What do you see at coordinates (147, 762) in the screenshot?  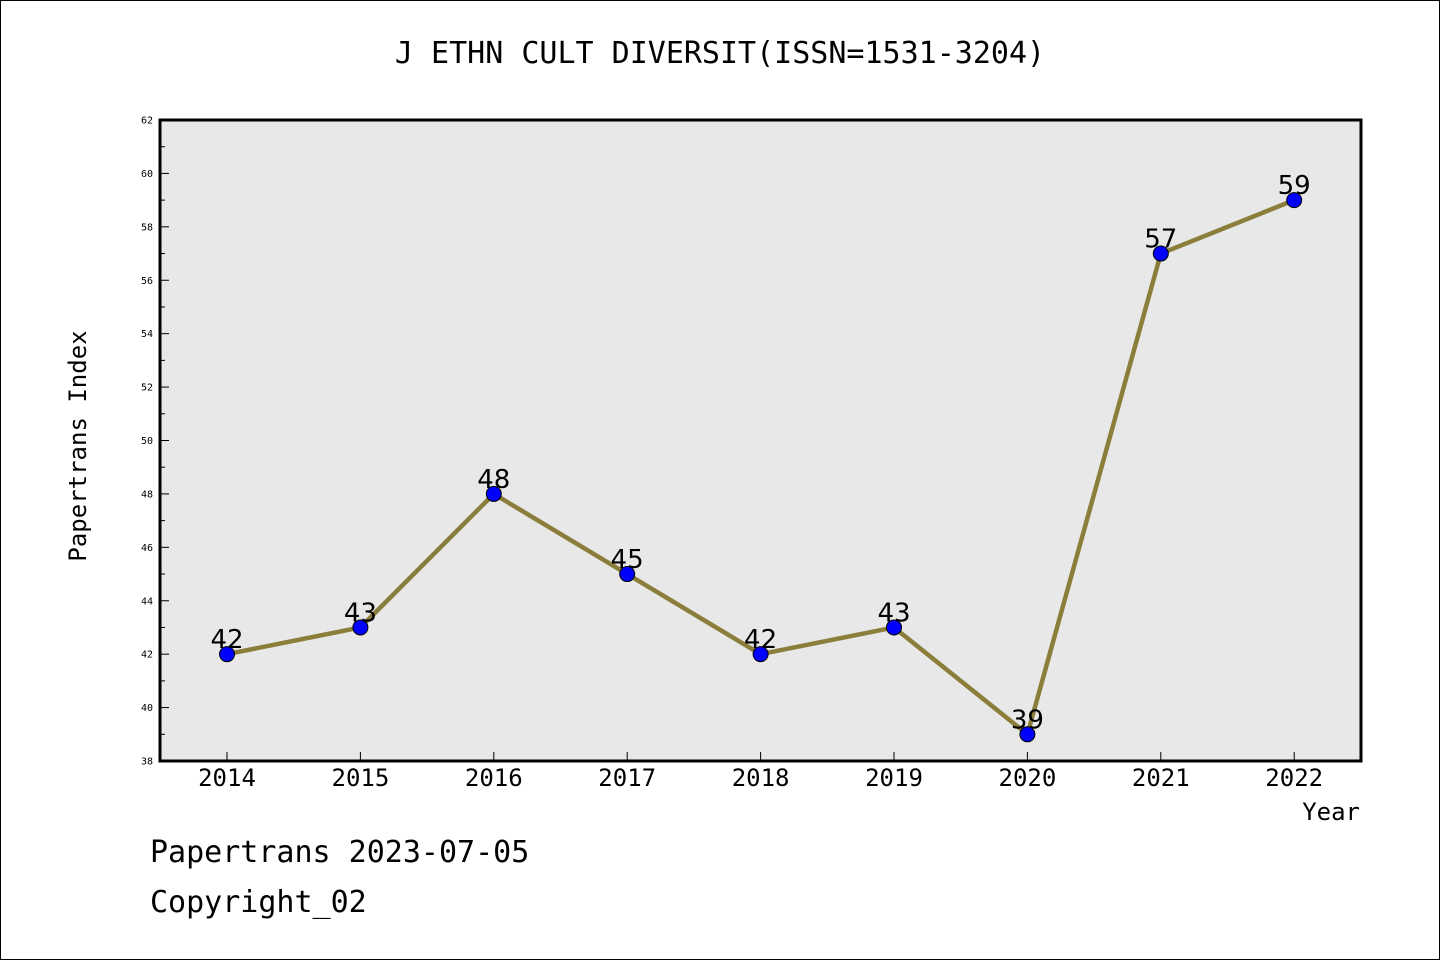 I see `y-tick-label: 38` at bounding box center [147, 762].